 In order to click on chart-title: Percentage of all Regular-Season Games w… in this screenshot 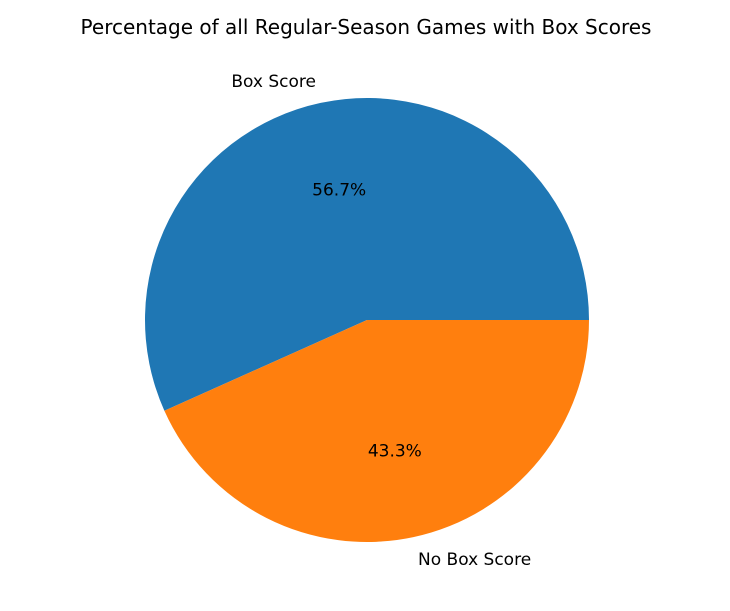, I will do `click(366, 27)`.